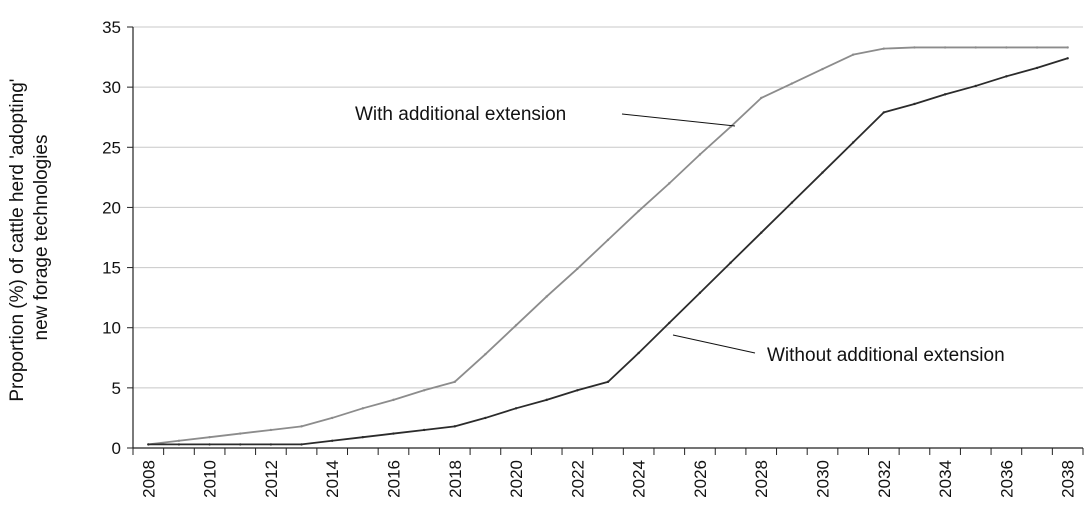 The width and height of the screenshot is (1087, 509). What do you see at coordinates (393, 479) in the screenshot?
I see `x-tick-label: 2016` at bounding box center [393, 479].